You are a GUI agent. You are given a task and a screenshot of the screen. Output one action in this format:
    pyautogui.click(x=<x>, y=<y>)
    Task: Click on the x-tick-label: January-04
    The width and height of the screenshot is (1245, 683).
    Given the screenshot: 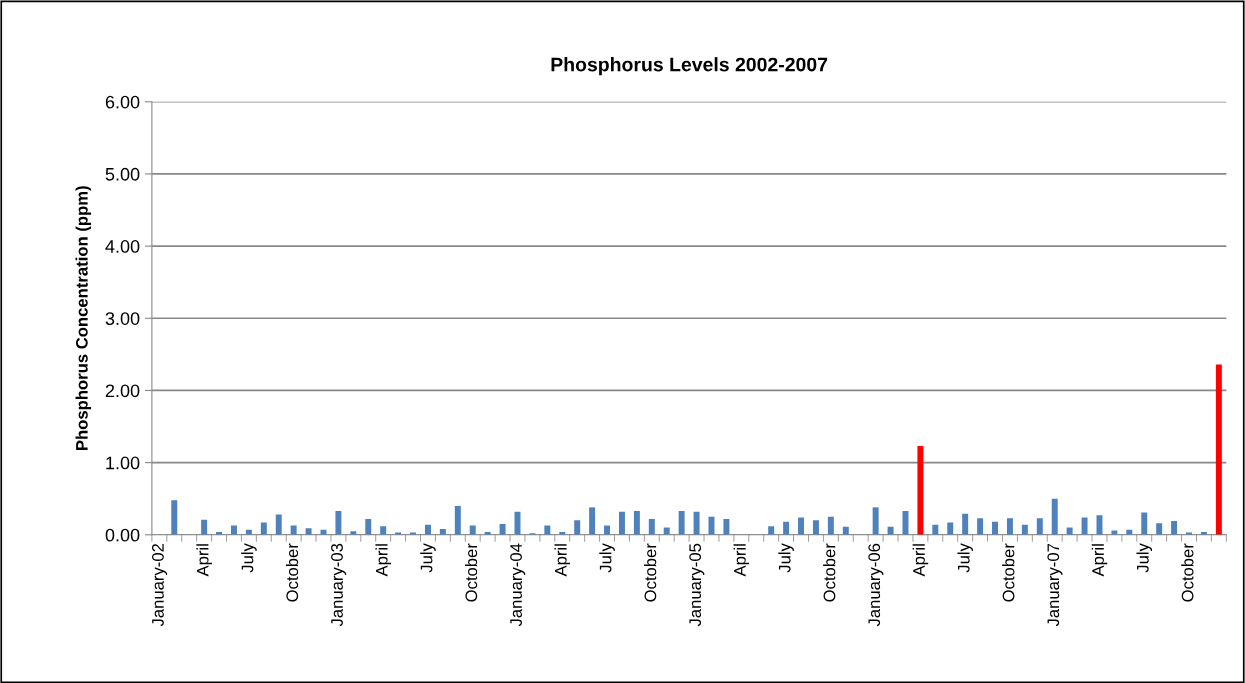 What is the action you would take?
    pyautogui.click(x=518, y=585)
    